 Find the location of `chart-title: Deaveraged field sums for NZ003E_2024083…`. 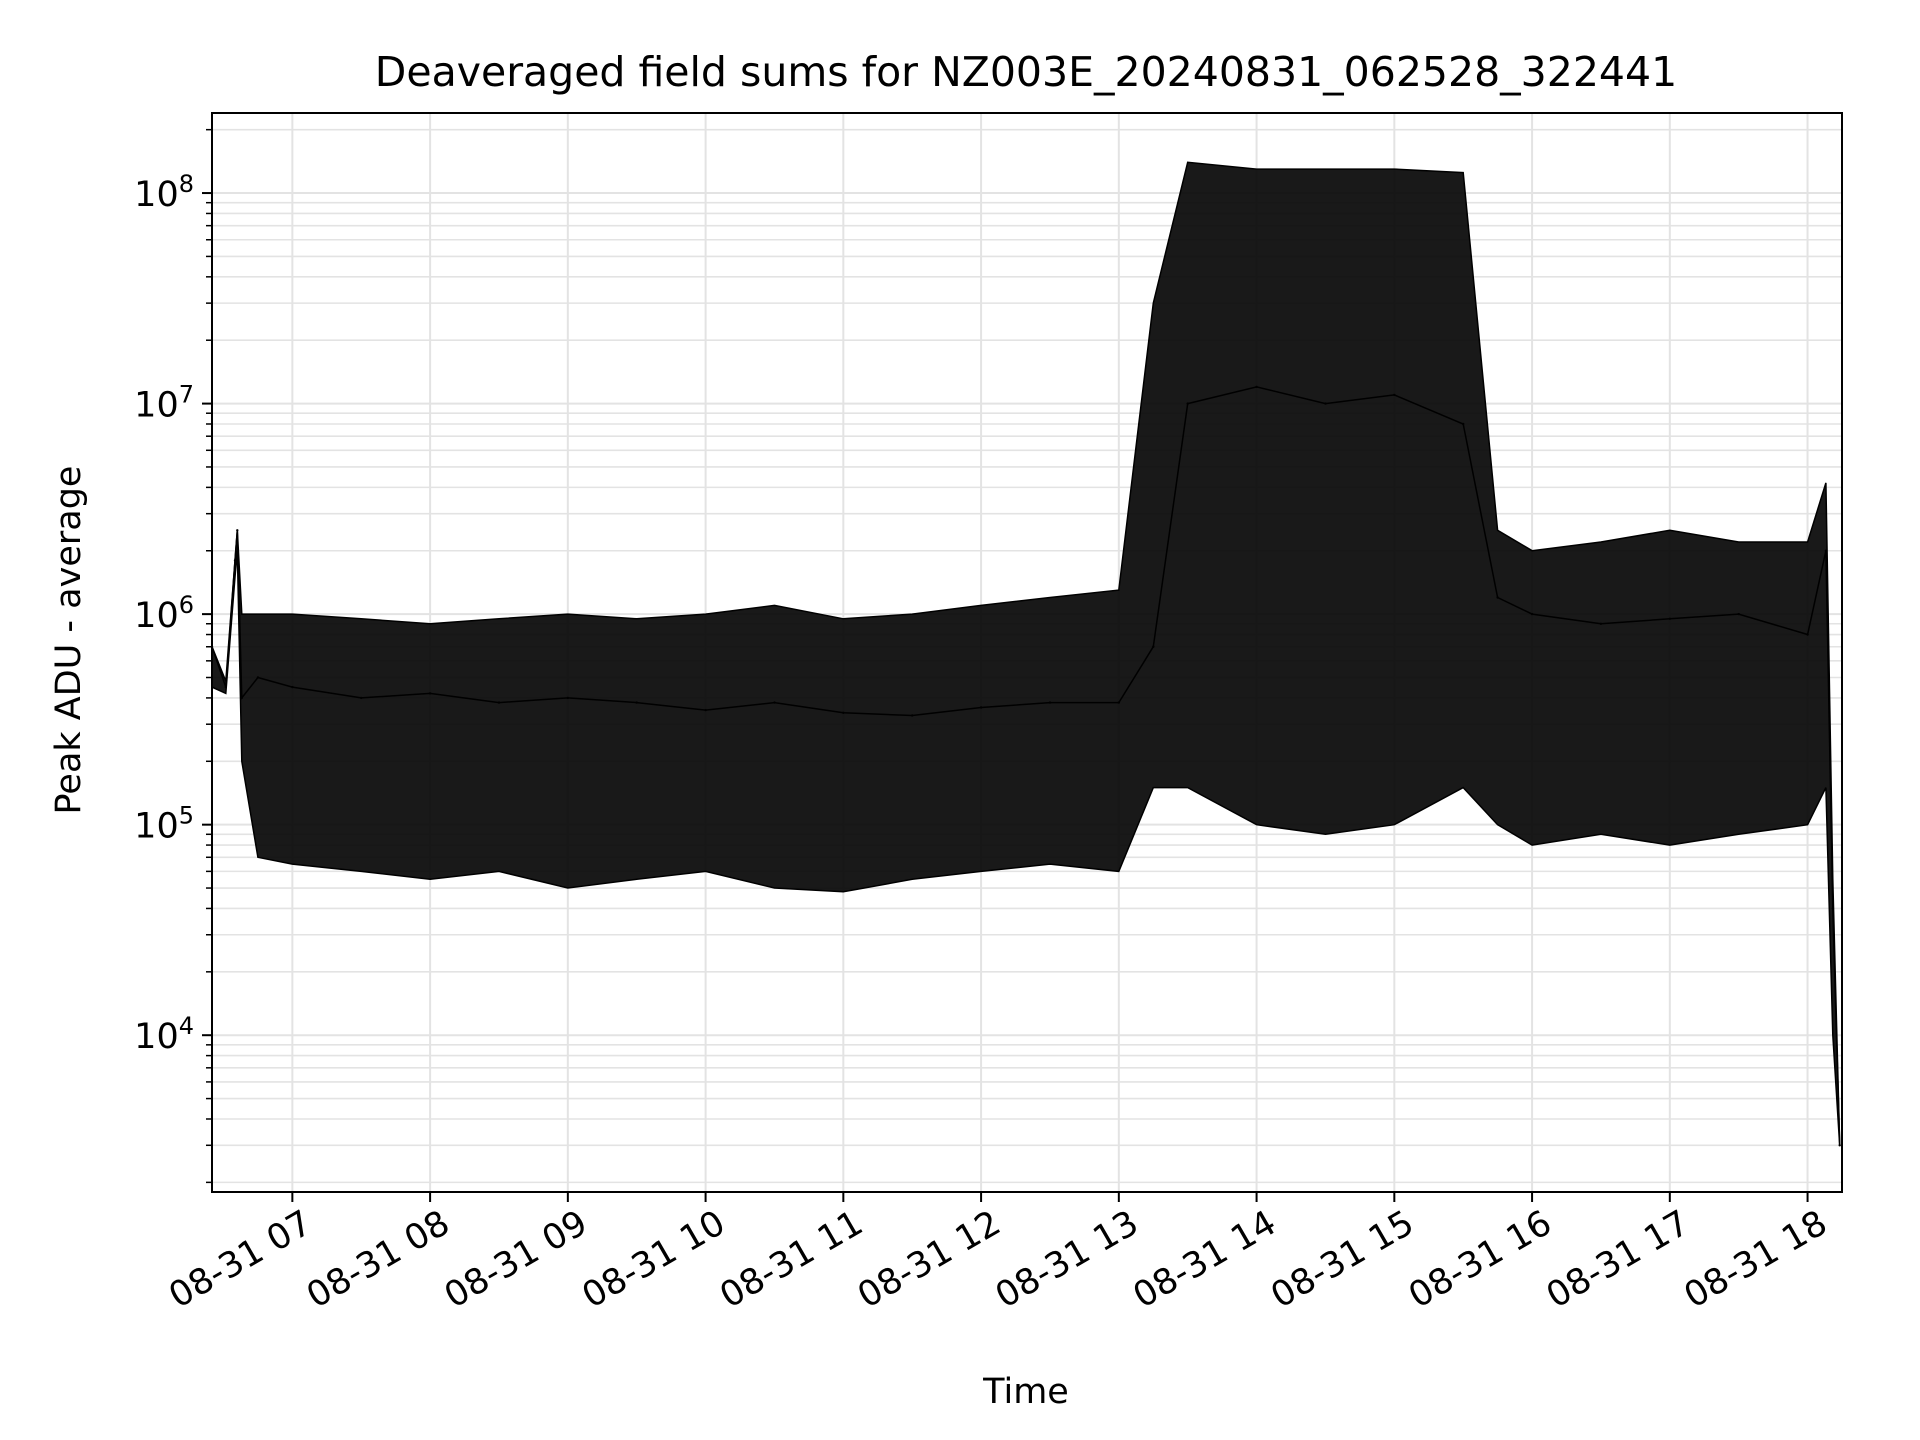

chart-title: Deaveraged field sums for NZ003E_2024083… is located at coordinates (1026, 72).